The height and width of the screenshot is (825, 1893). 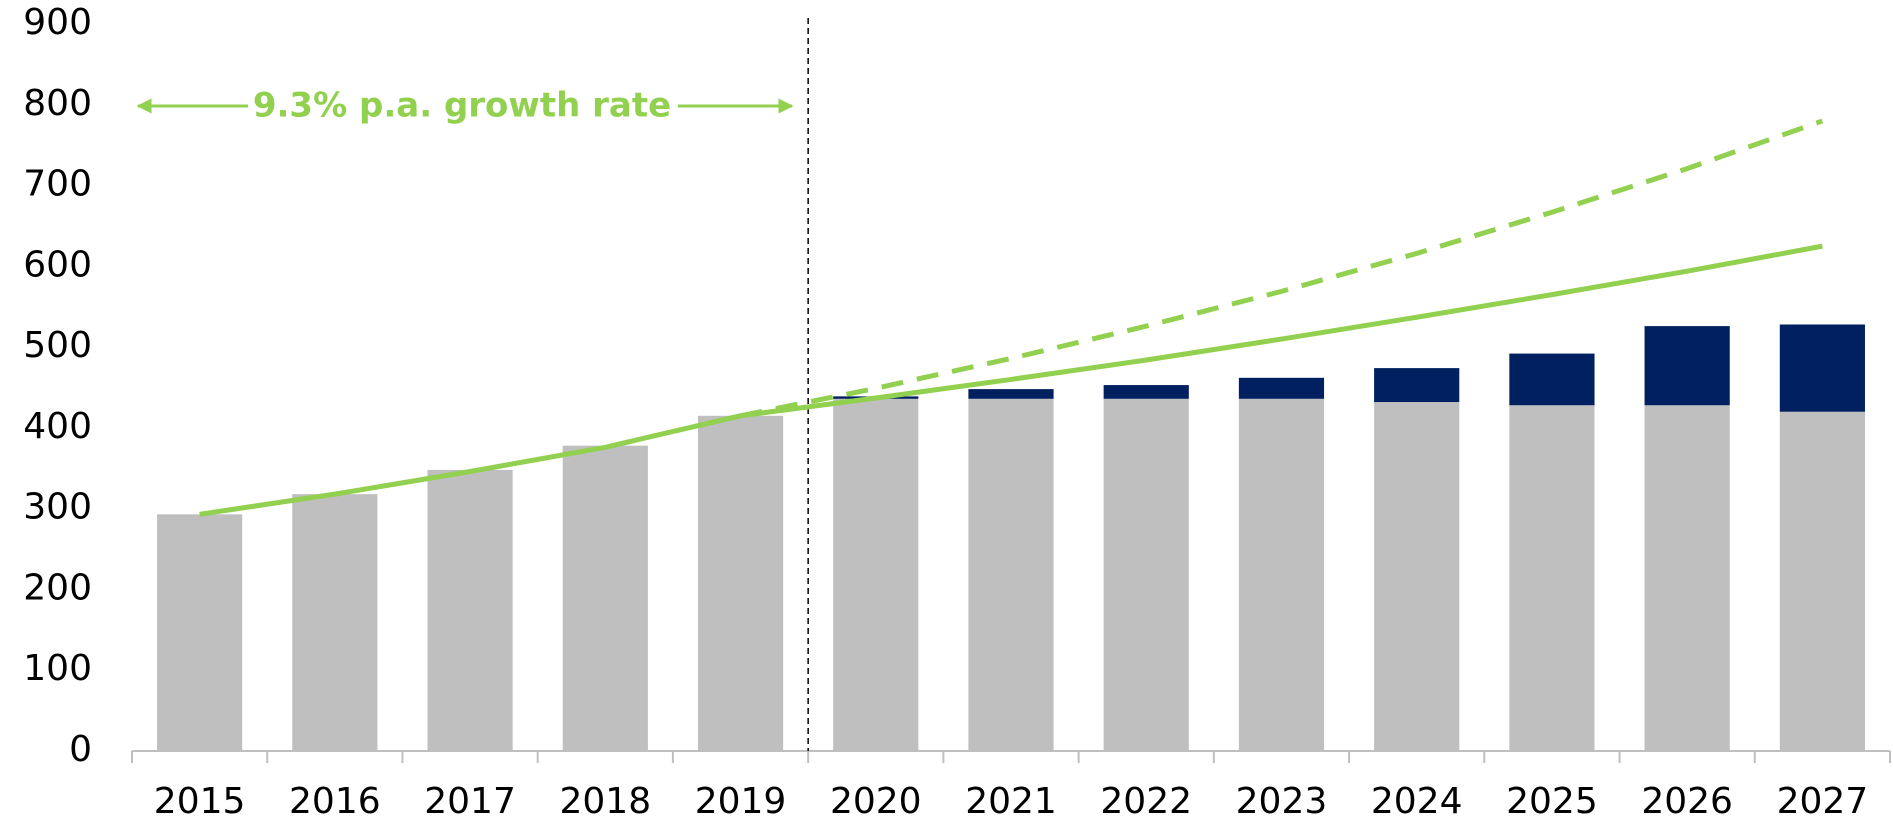 I want to click on x-tick-label: 2020, so click(x=876, y=801).